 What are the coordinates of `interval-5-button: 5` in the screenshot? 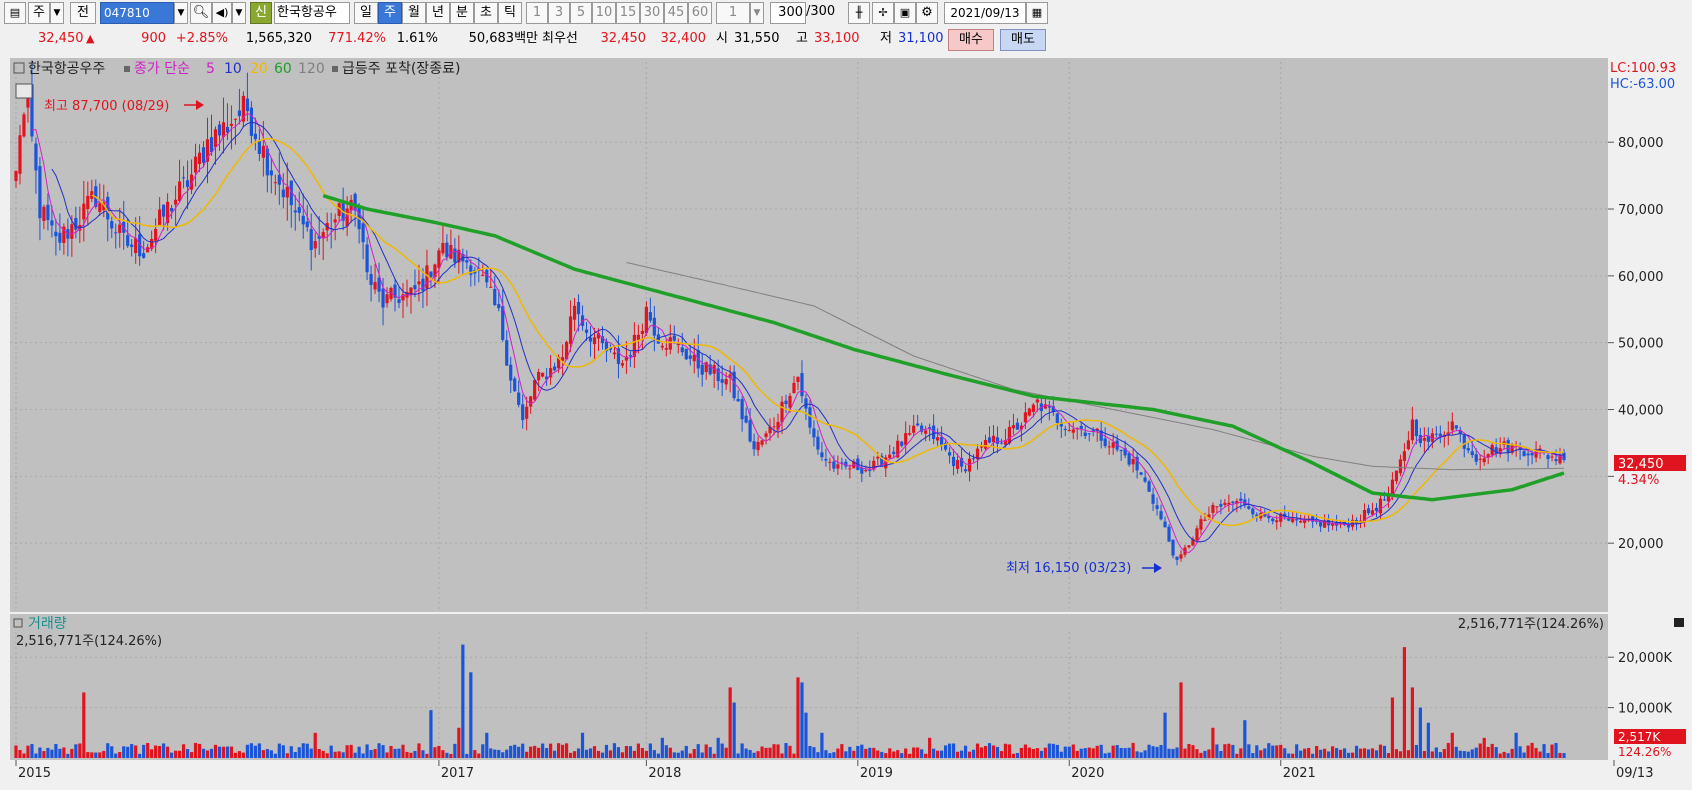 It's located at (581, 13).